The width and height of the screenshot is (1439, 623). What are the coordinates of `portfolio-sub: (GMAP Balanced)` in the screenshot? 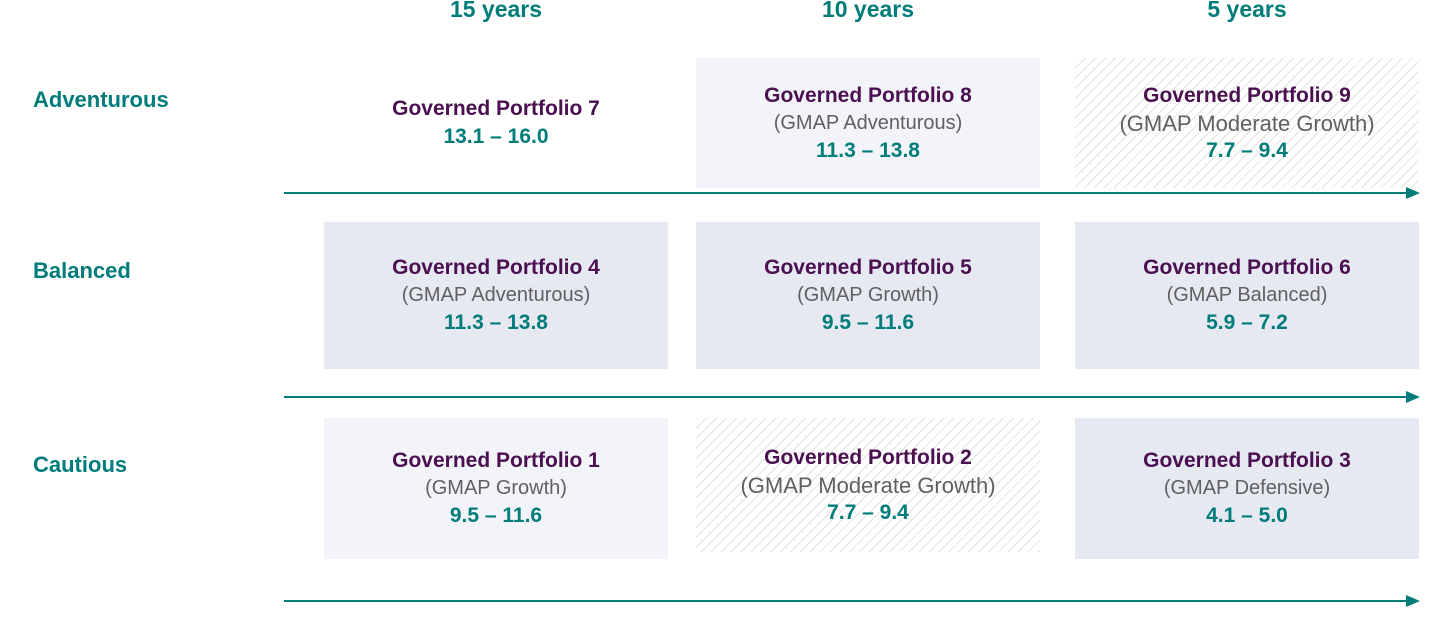 It's located at (1247, 295).